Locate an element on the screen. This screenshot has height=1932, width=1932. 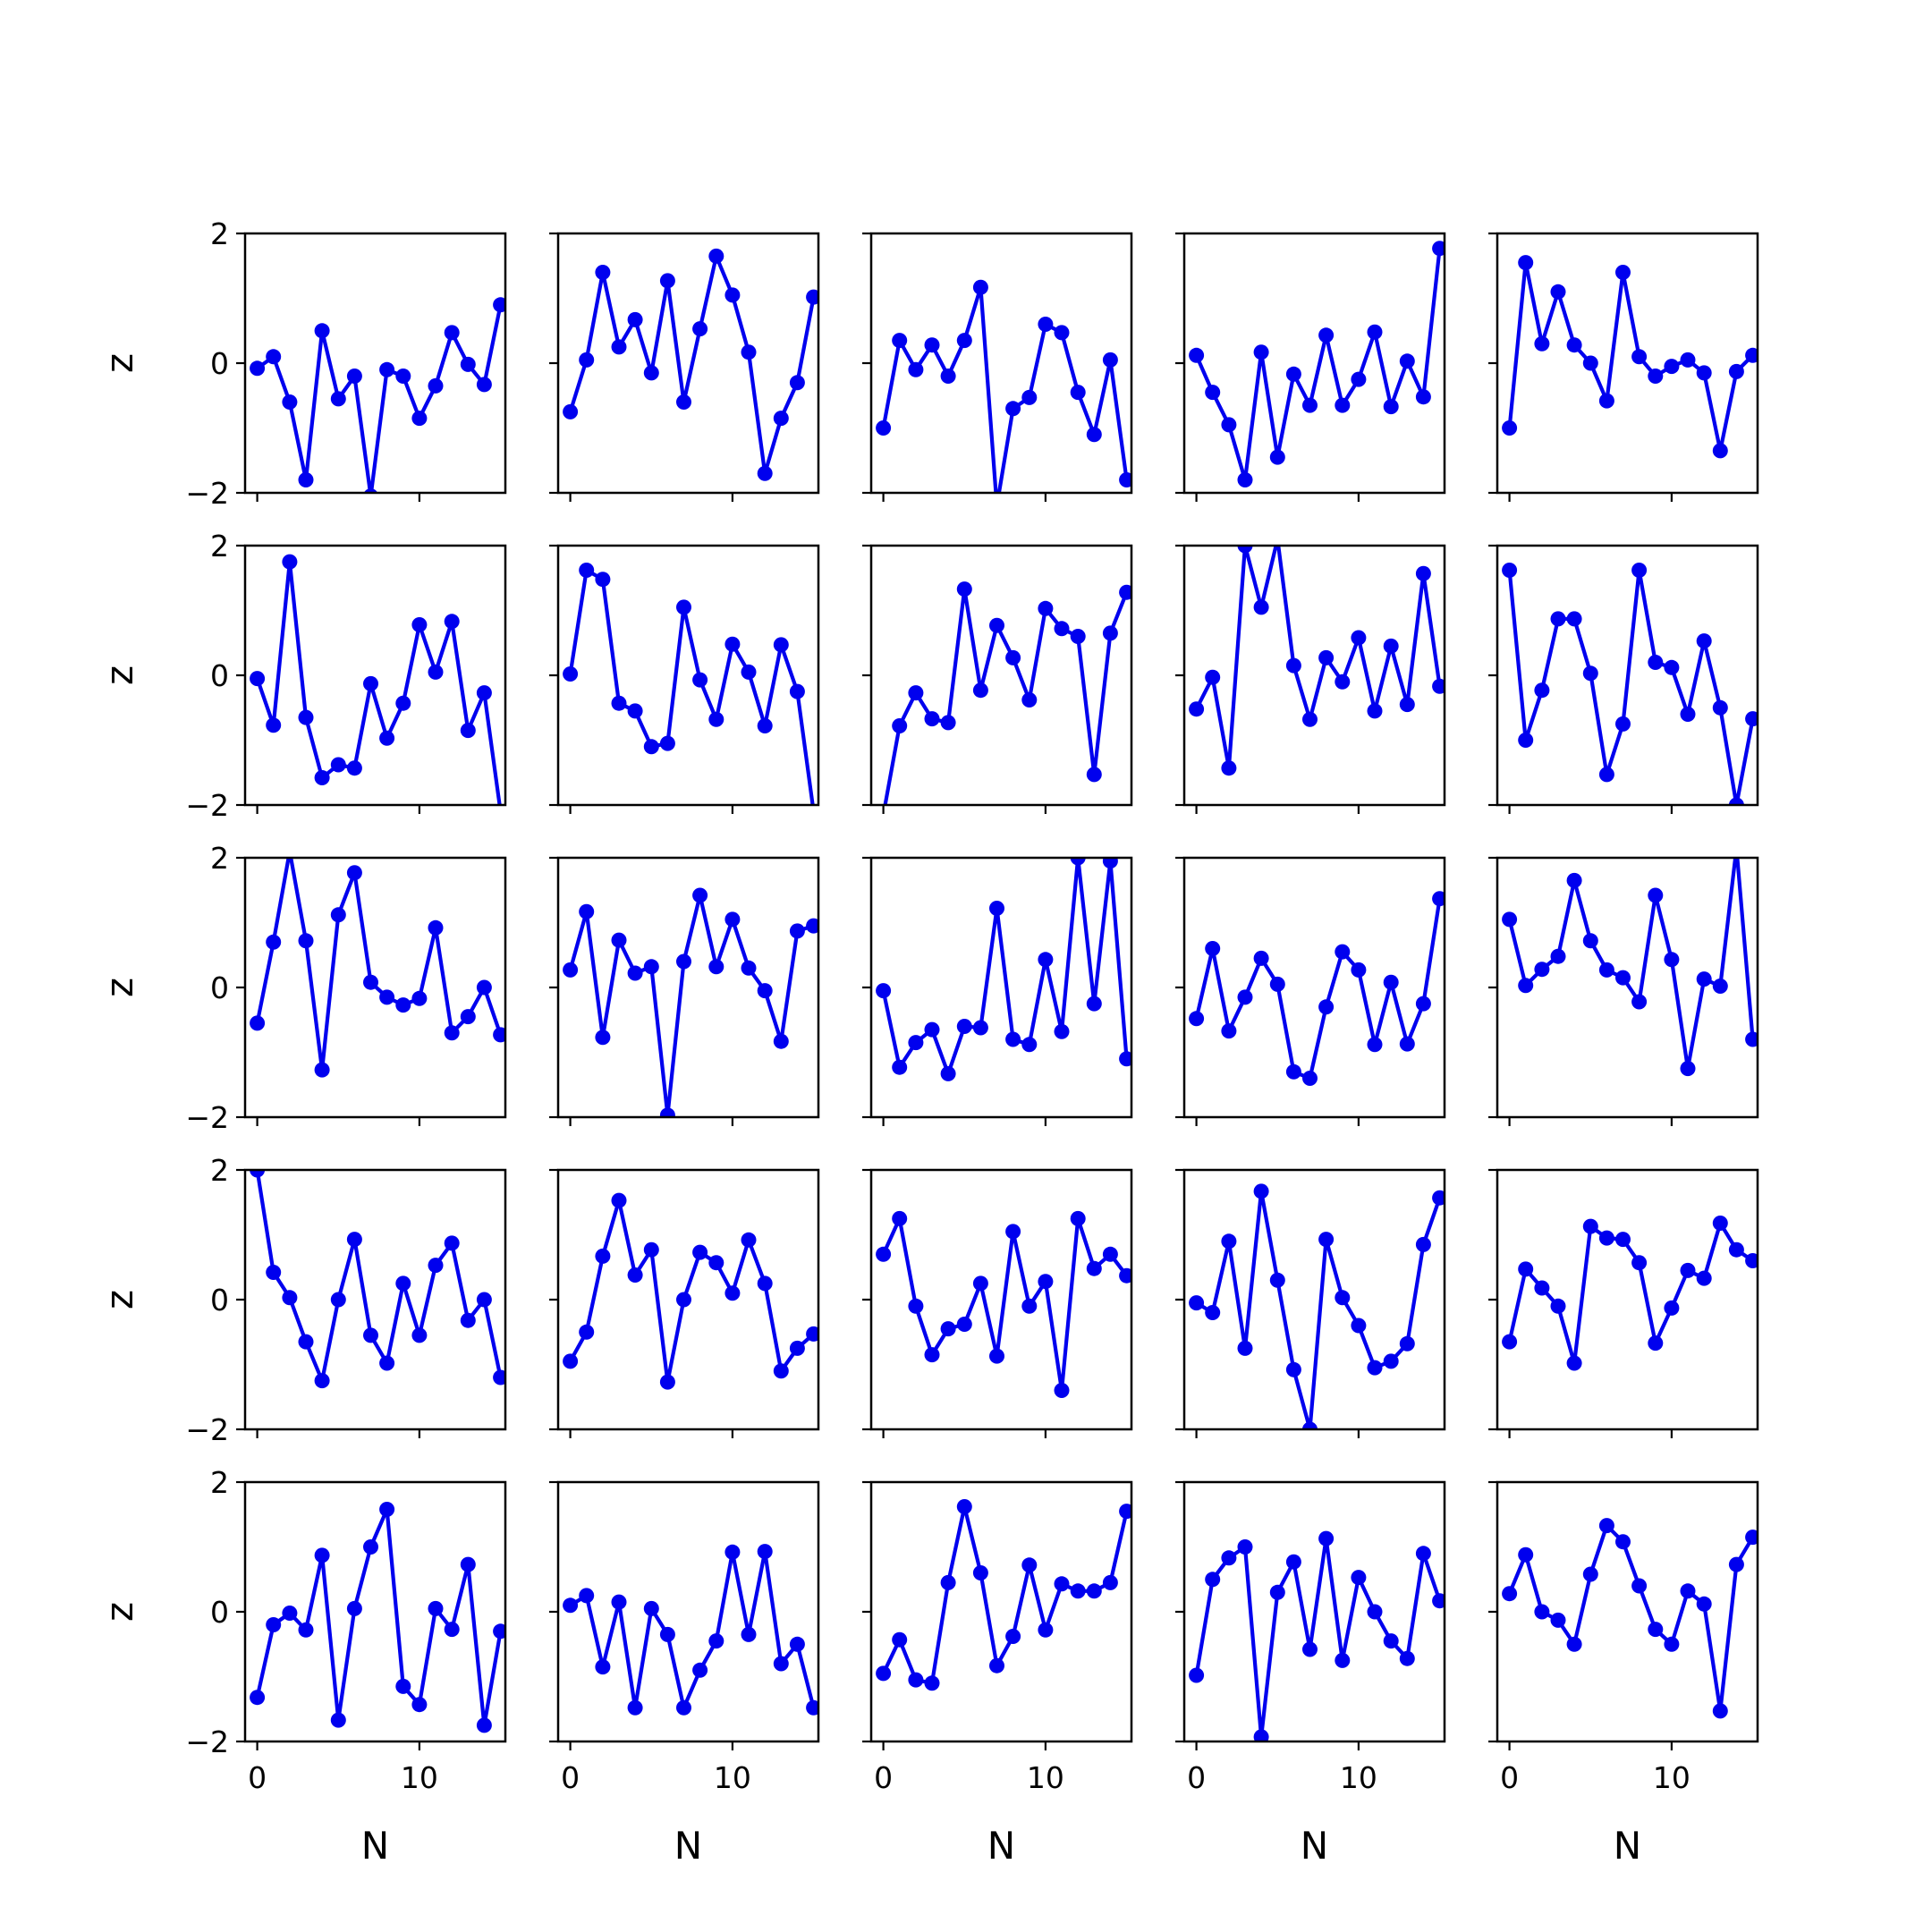
axes-frame is located at coordinates (1627, 1299).